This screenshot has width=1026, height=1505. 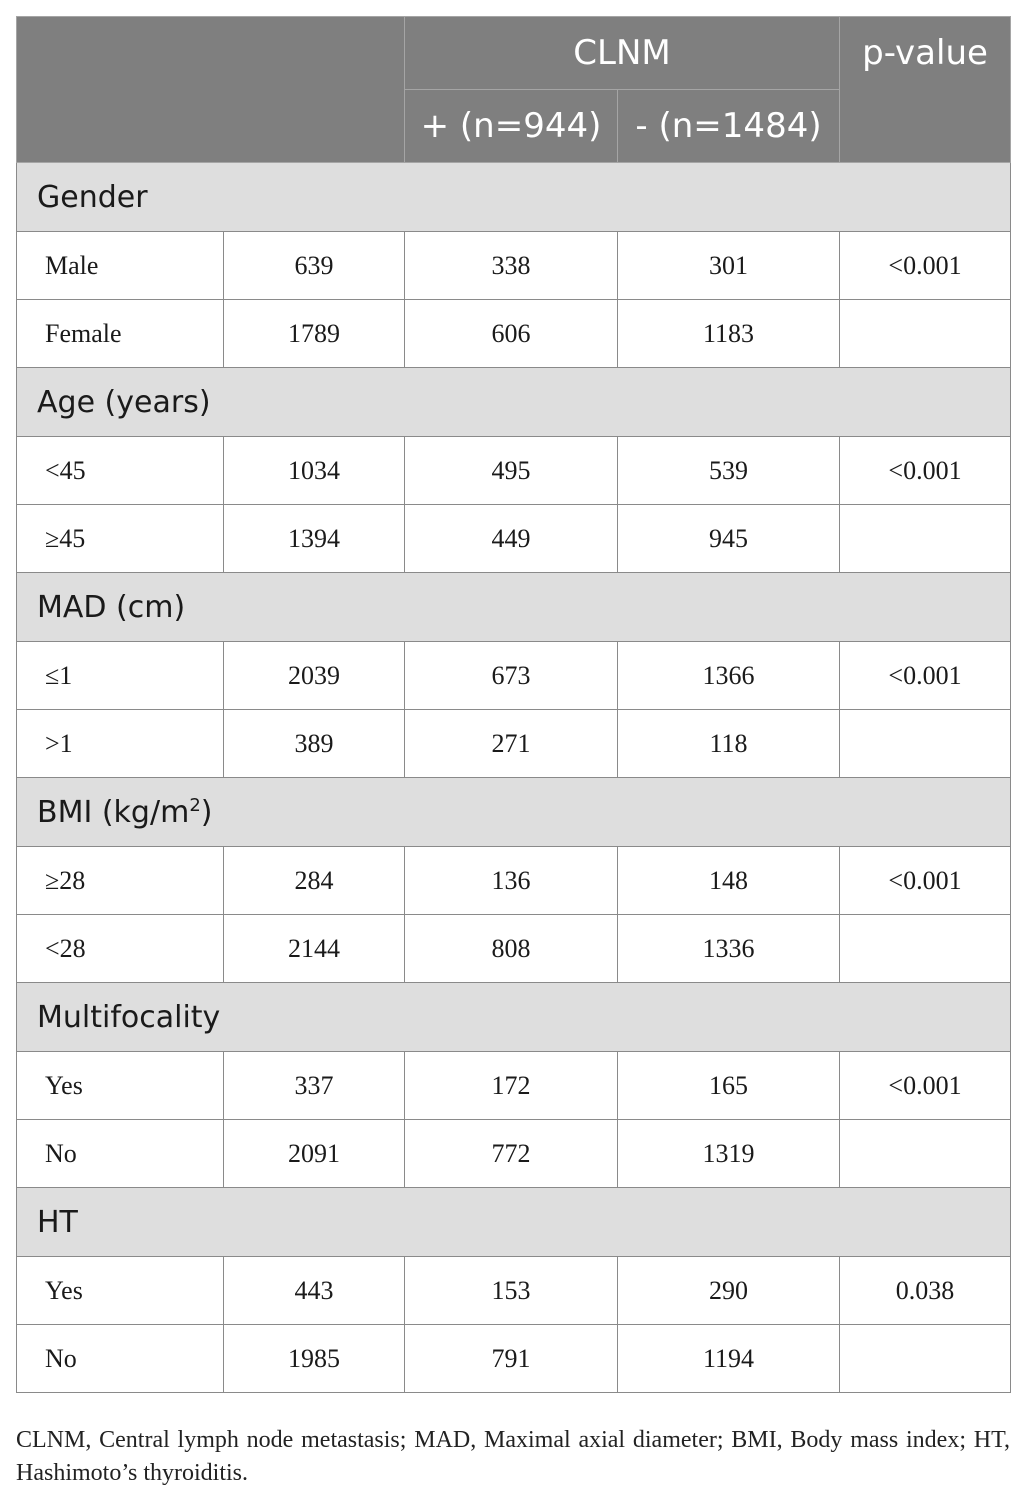 I want to click on cell-total: 2091, so click(x=314, y=1153).